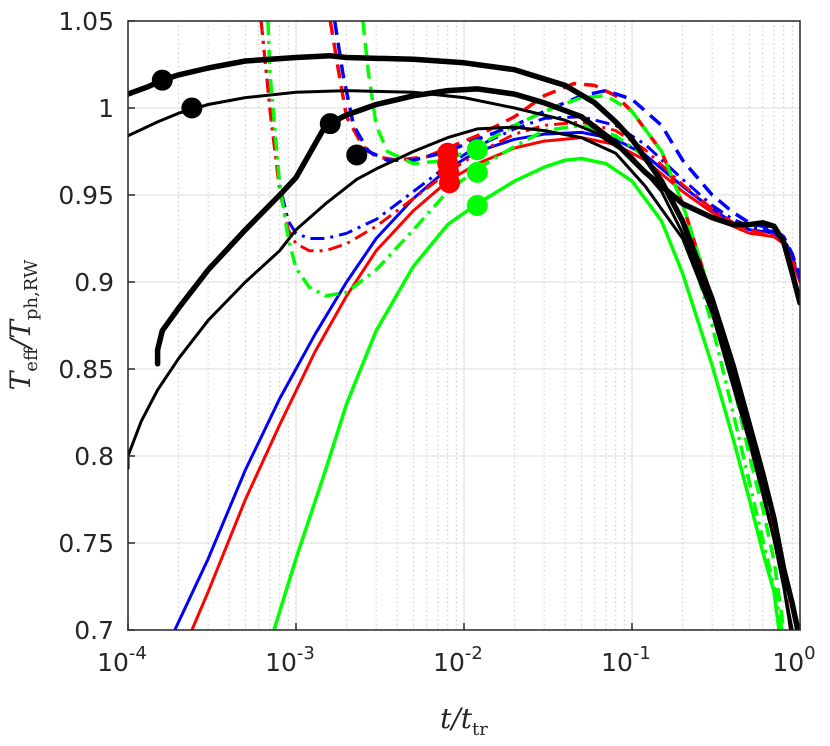 The height and width of the screenshot is (746, 830). I want to click on x-tick-exponent: -2, so click(474, 653).